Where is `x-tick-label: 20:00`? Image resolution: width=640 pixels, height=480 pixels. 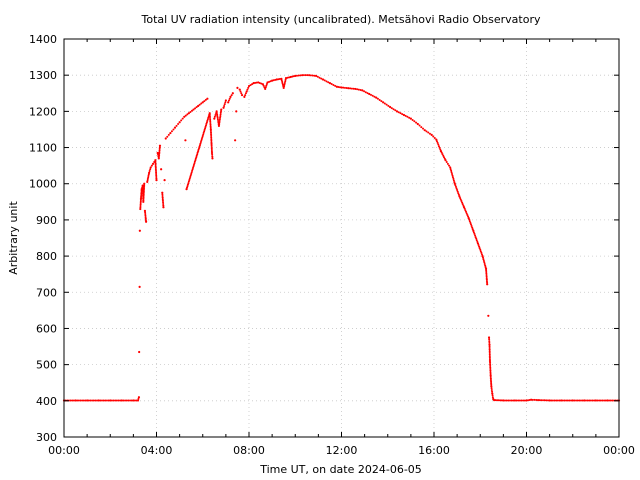
x-tick-label: 20:00 is located at coordinates (527, 450).